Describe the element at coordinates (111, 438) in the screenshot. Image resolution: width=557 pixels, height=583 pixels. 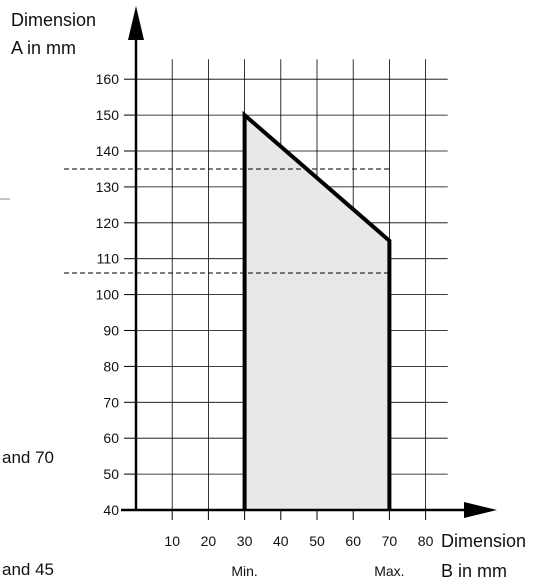
I see `y-tick-label: 60` at that location.